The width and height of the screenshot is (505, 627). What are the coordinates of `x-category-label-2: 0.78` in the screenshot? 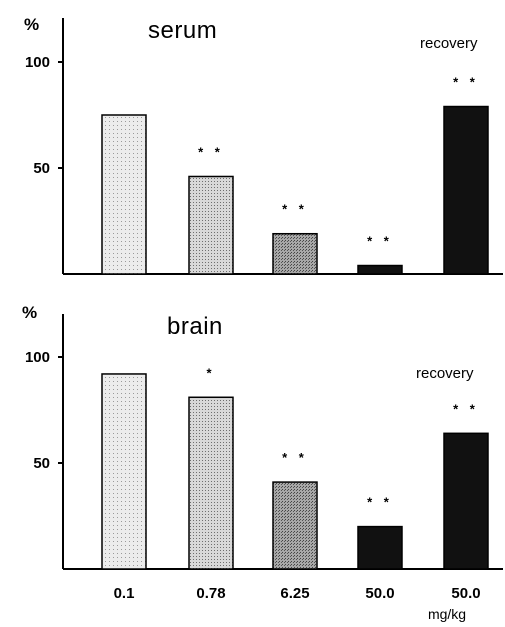 It's located at (210, 593).